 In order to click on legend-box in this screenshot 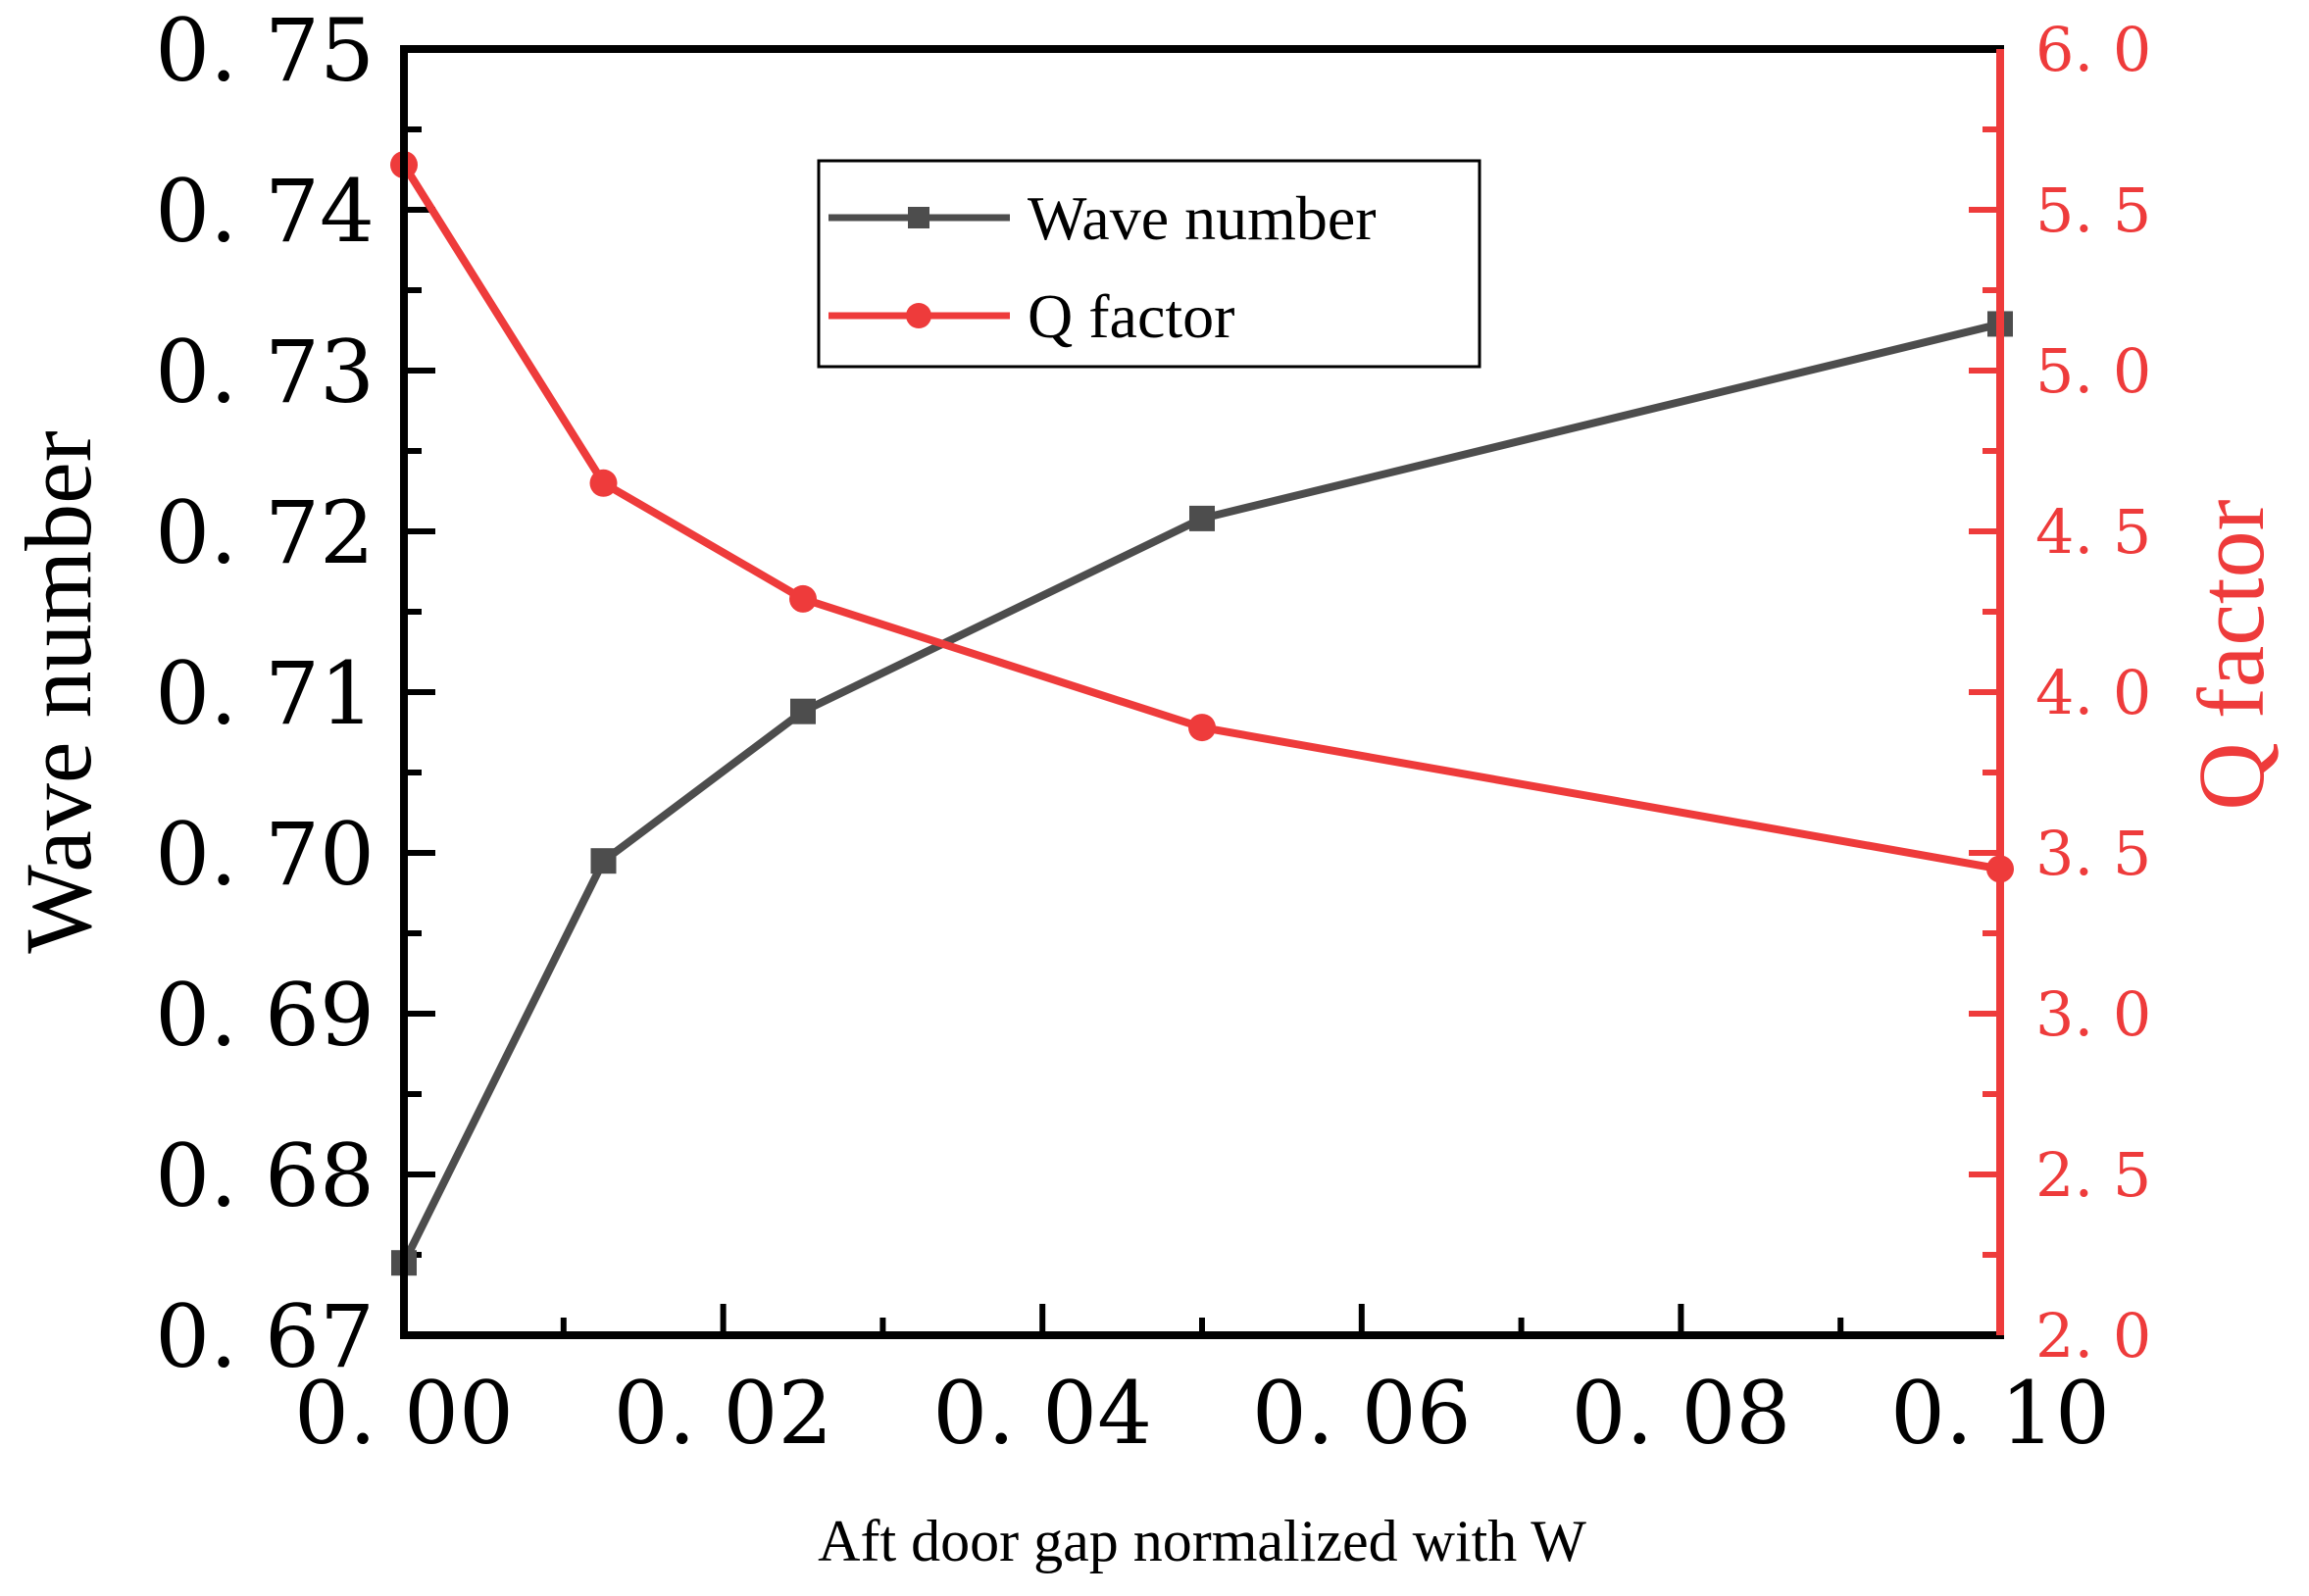, I will do `click(1149, 264)`.